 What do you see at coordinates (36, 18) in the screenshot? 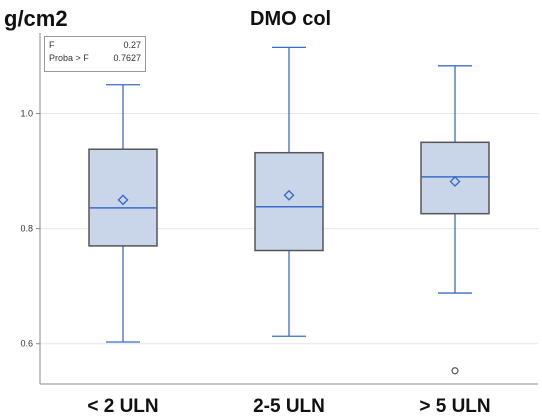
I see `y-axis-label: g/cm2` at bounding box center [36, 18].